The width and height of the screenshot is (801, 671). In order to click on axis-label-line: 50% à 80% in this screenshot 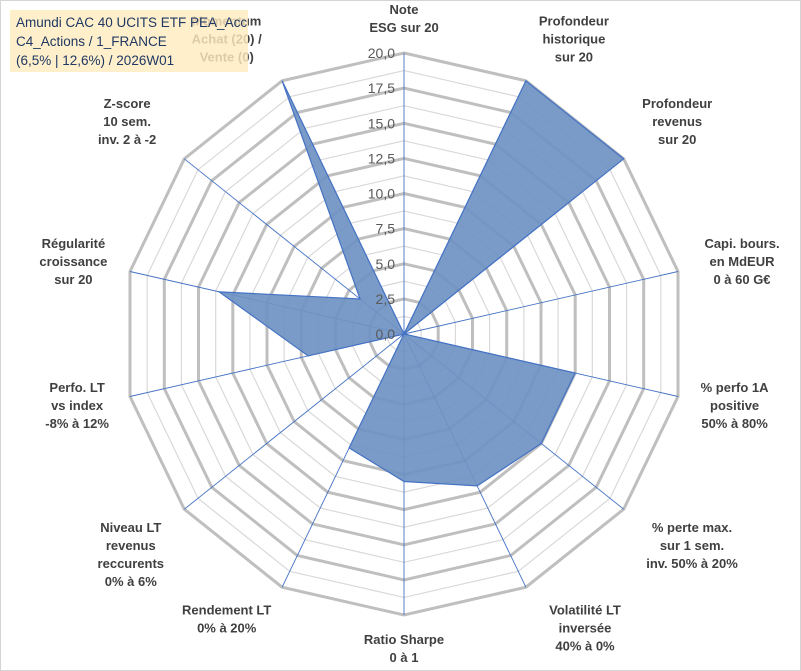, I will do `click(734, 423)`.